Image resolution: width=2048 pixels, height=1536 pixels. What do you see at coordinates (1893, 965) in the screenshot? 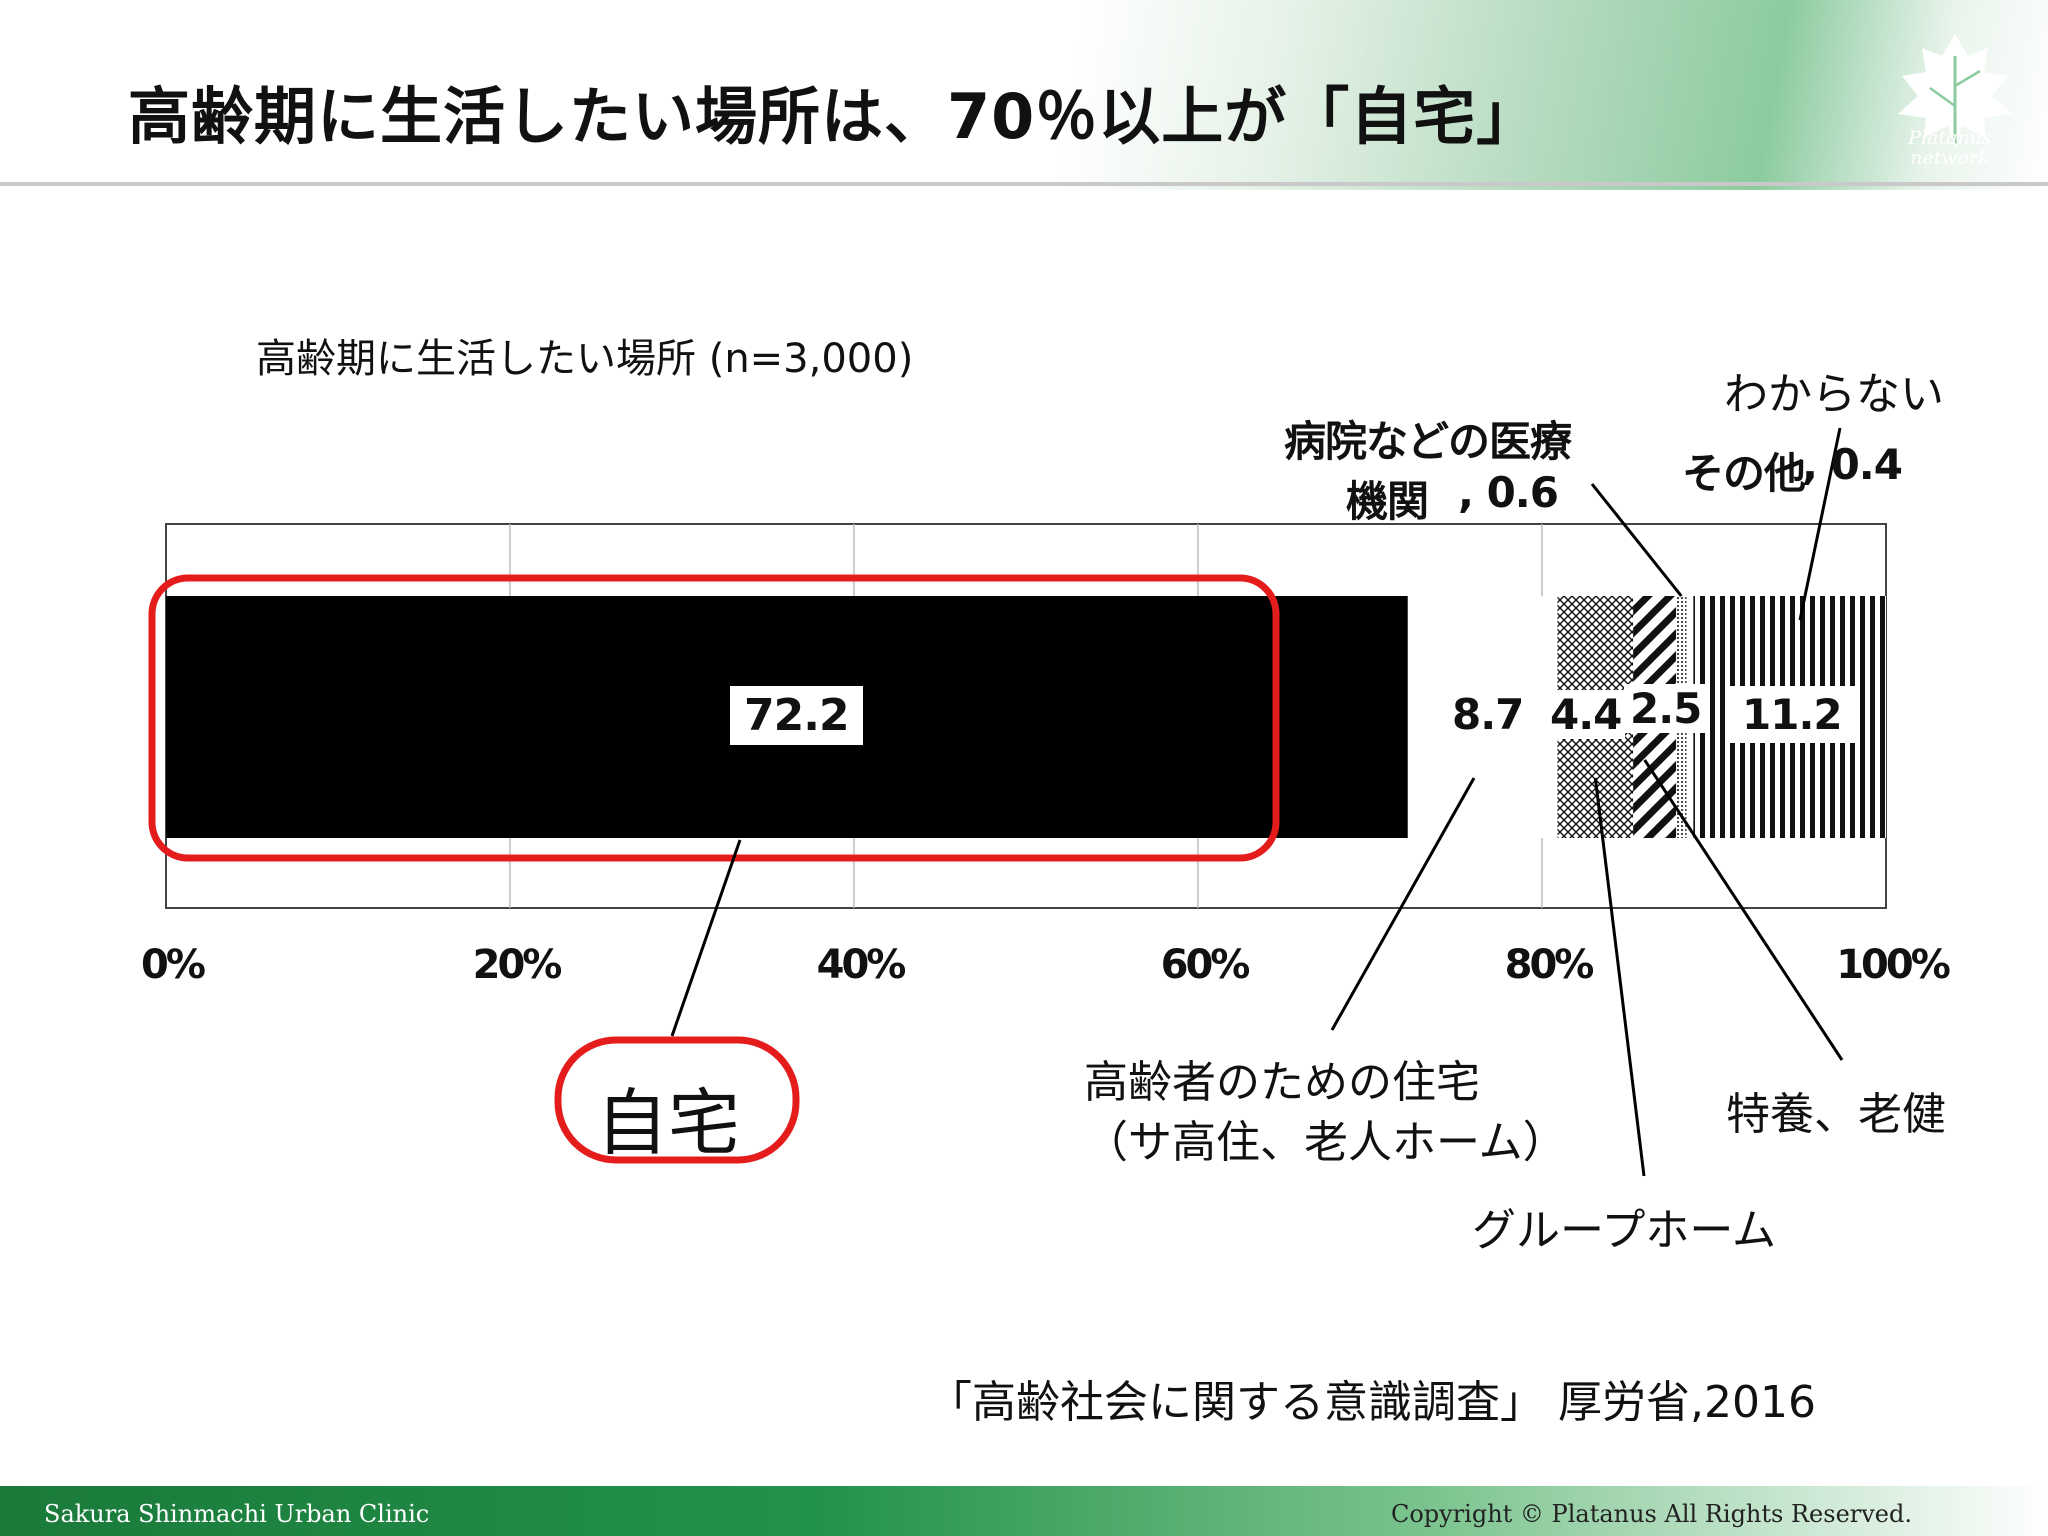
I see `x-tick-label: 100%` at bounding box center [1893, 965].